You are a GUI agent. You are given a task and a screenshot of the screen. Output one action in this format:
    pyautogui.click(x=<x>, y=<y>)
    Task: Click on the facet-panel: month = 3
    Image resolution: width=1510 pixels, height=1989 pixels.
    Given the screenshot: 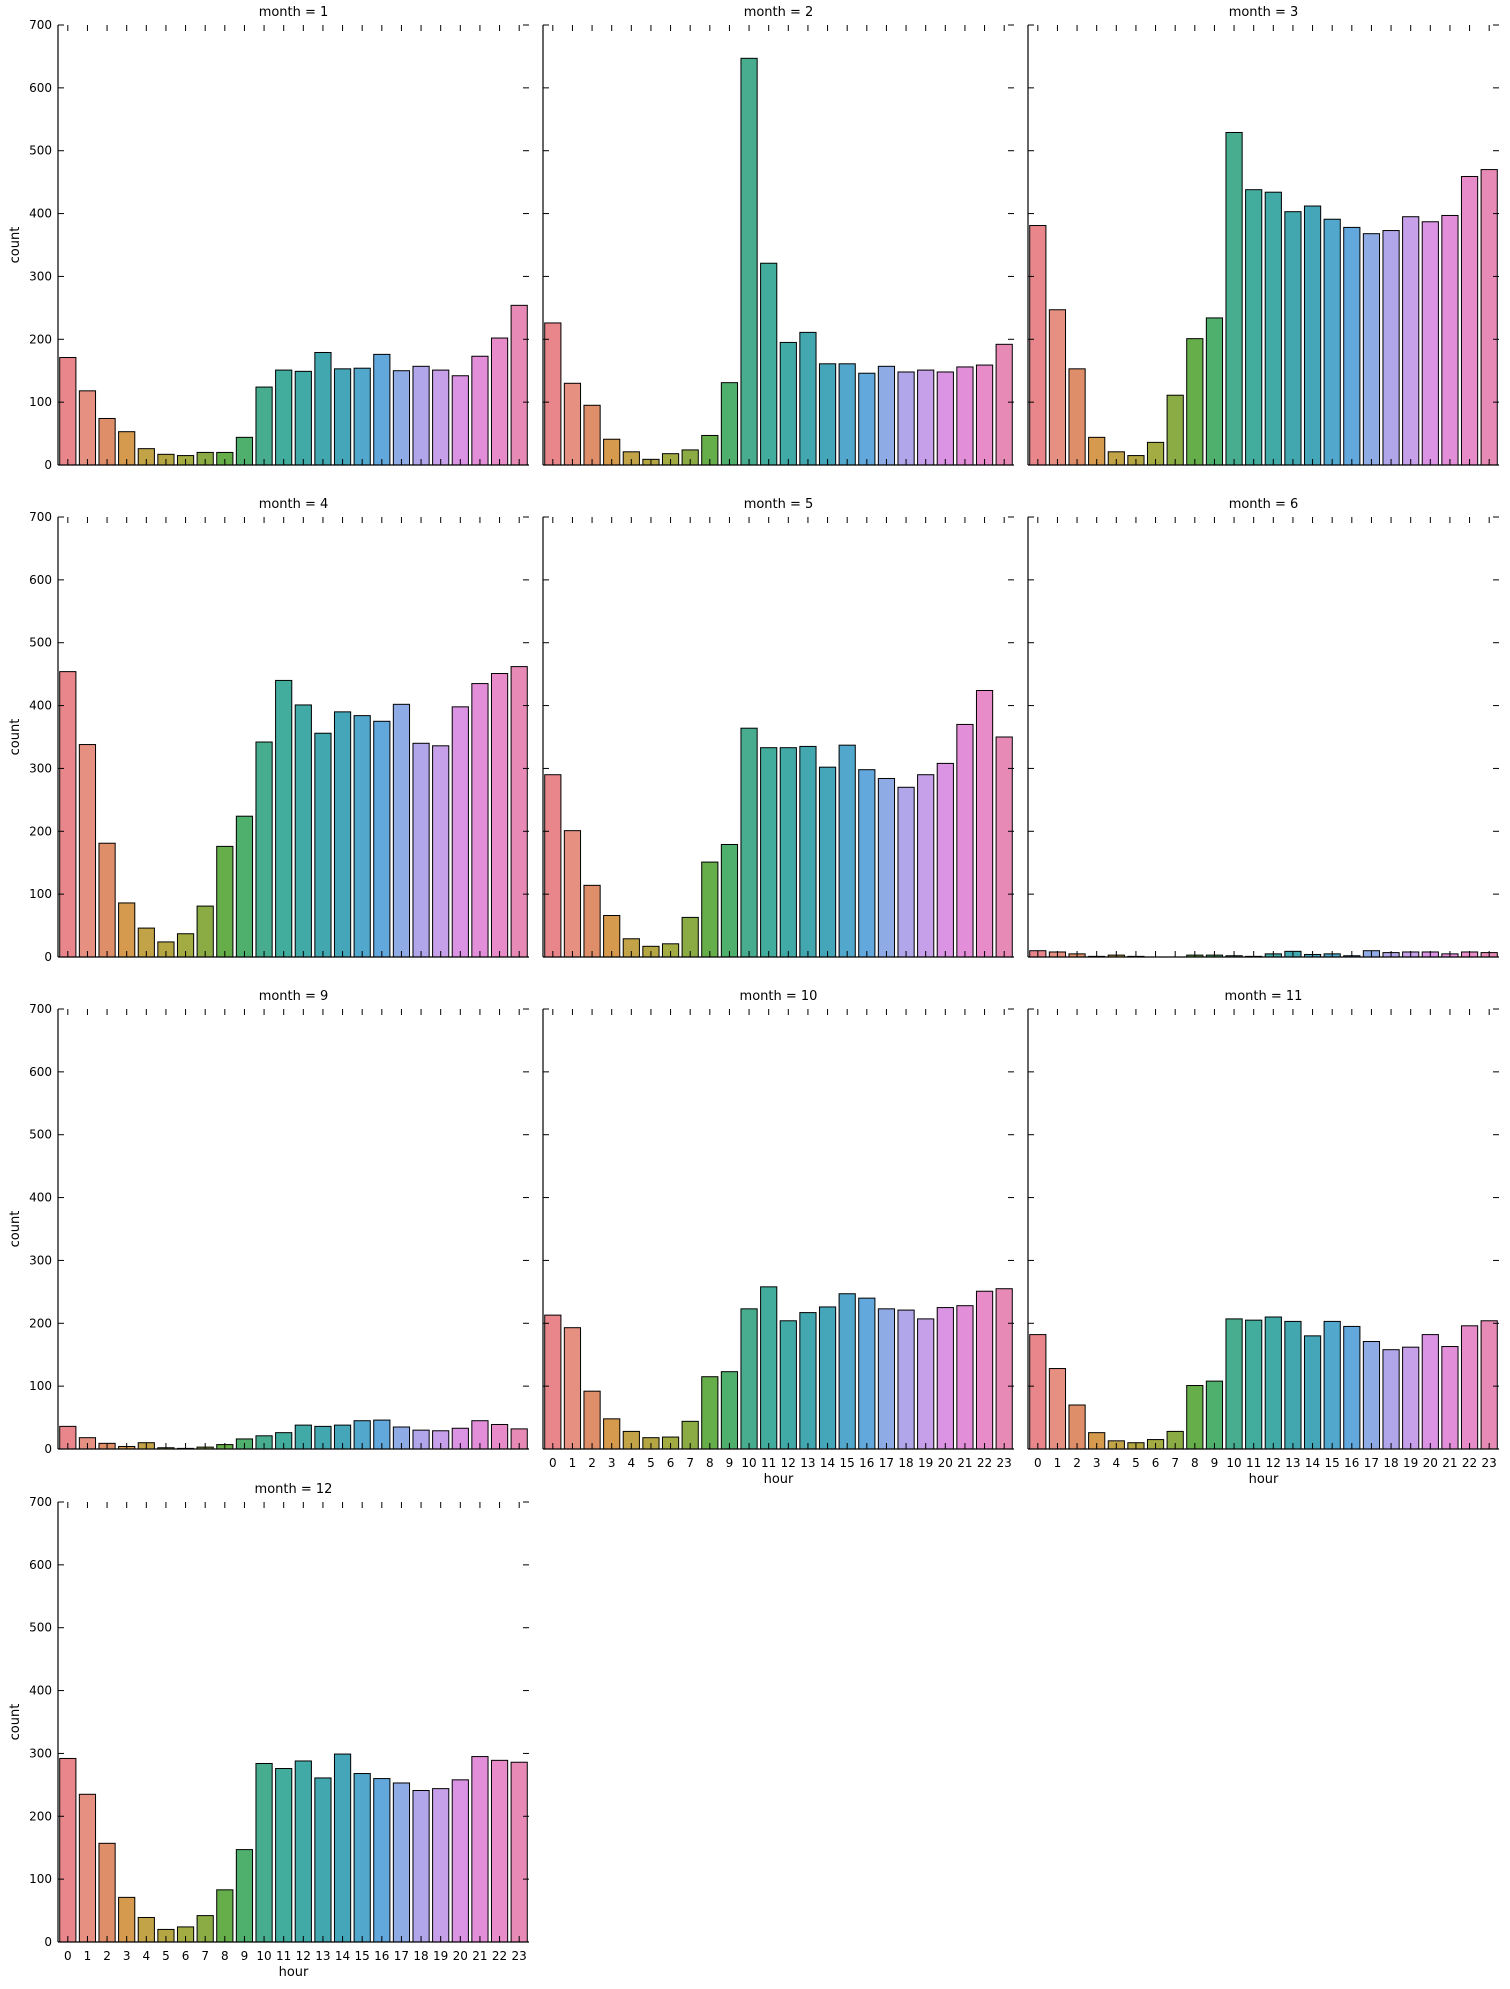 What is the action you would take?
    pyautogui.click(x=1263, y=235)
    